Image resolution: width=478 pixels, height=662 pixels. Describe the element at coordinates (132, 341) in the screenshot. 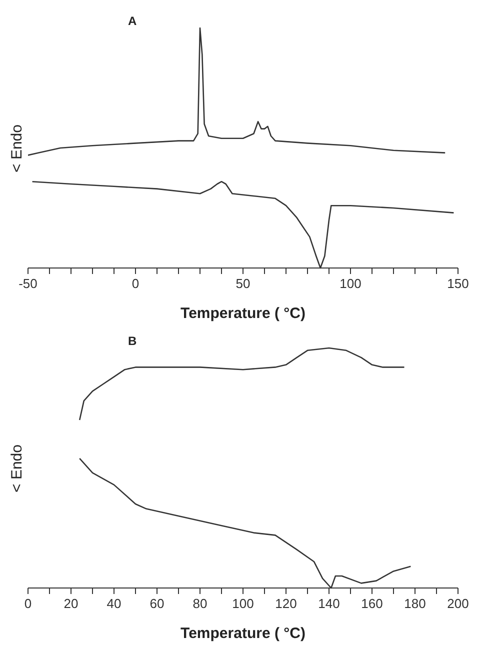

I see `chart-title: B` at that location.